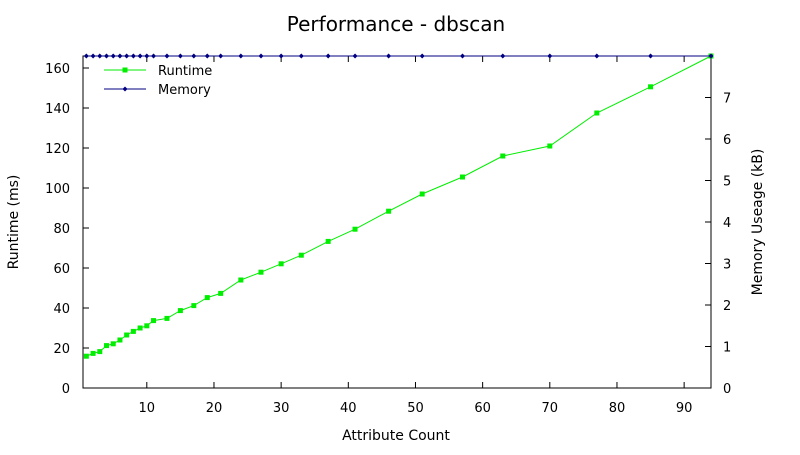 This screenshot has height=455, width=800. I want to click on y2-tick-label: 5, so click(727, 182).